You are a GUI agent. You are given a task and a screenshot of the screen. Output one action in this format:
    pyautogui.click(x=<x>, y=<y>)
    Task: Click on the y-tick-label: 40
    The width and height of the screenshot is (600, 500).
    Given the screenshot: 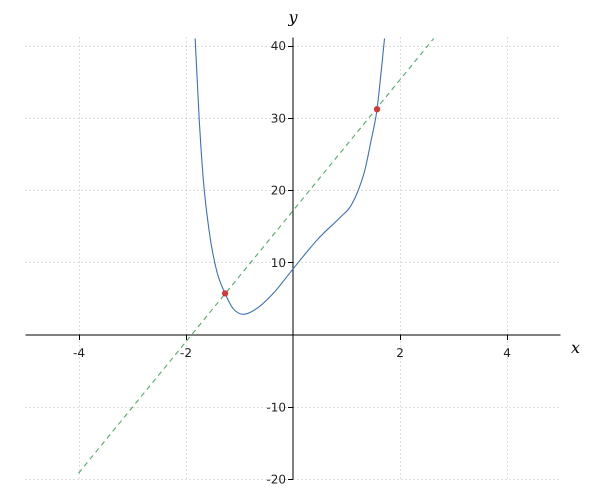 What is the action you would take?
    pyautogui.click(x=278, y=46)
    